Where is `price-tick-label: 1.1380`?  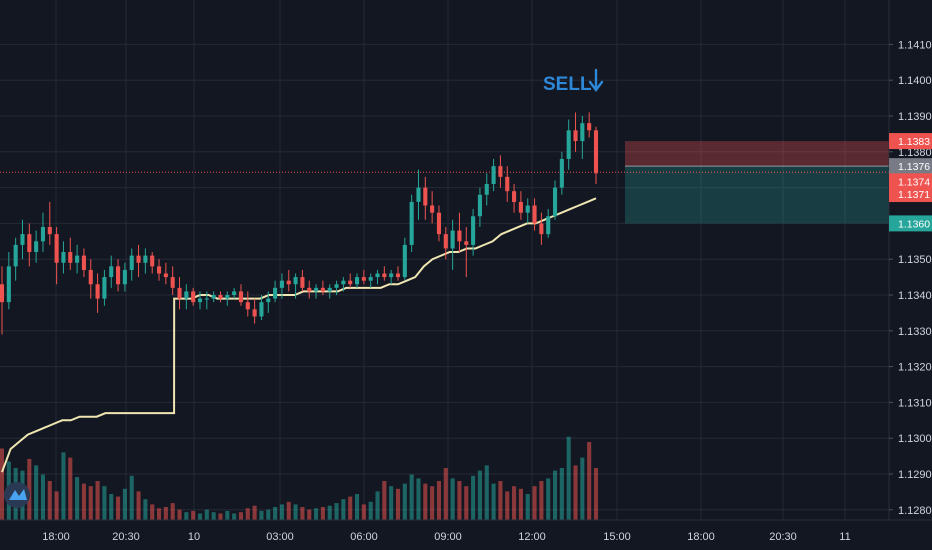 price-tick-label: 1.1380 is located at coordinates (915, 153).